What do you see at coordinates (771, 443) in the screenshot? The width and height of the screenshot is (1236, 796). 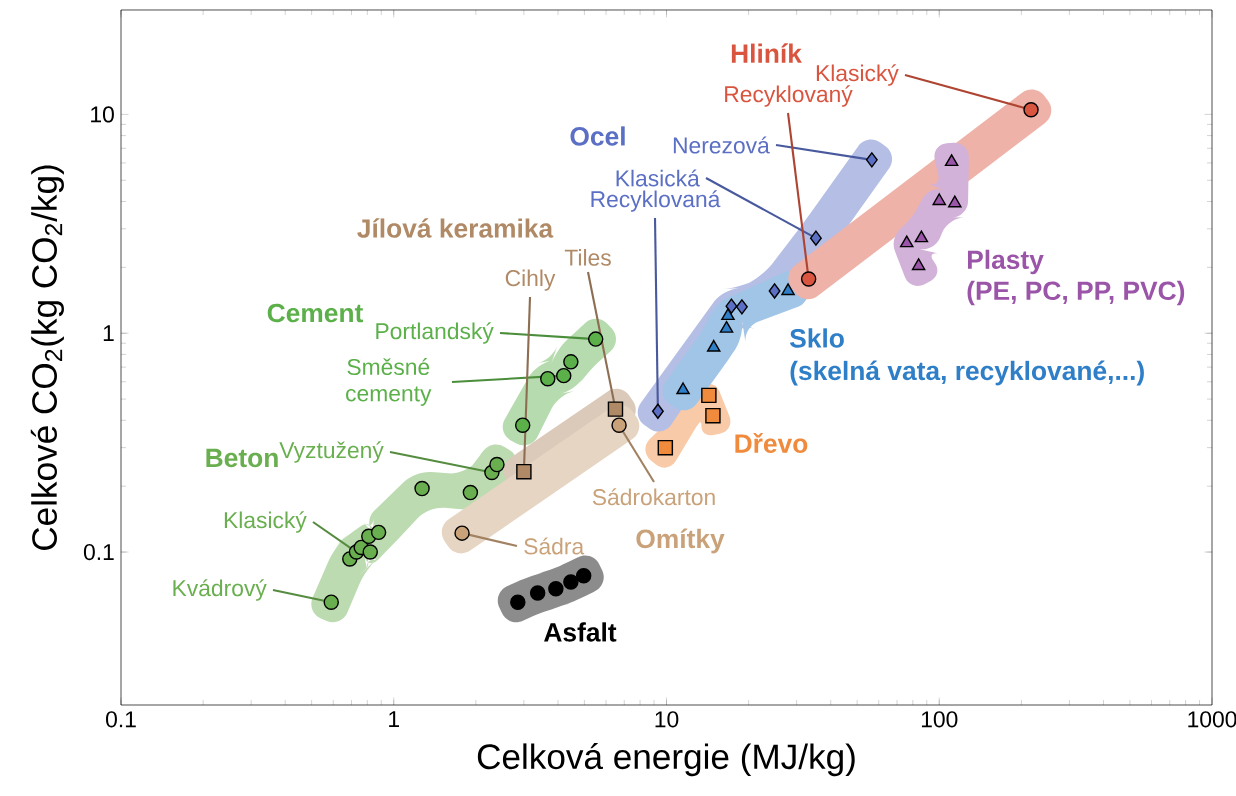 I see `series-label: Dřevo` at bounding box center [771, 443].